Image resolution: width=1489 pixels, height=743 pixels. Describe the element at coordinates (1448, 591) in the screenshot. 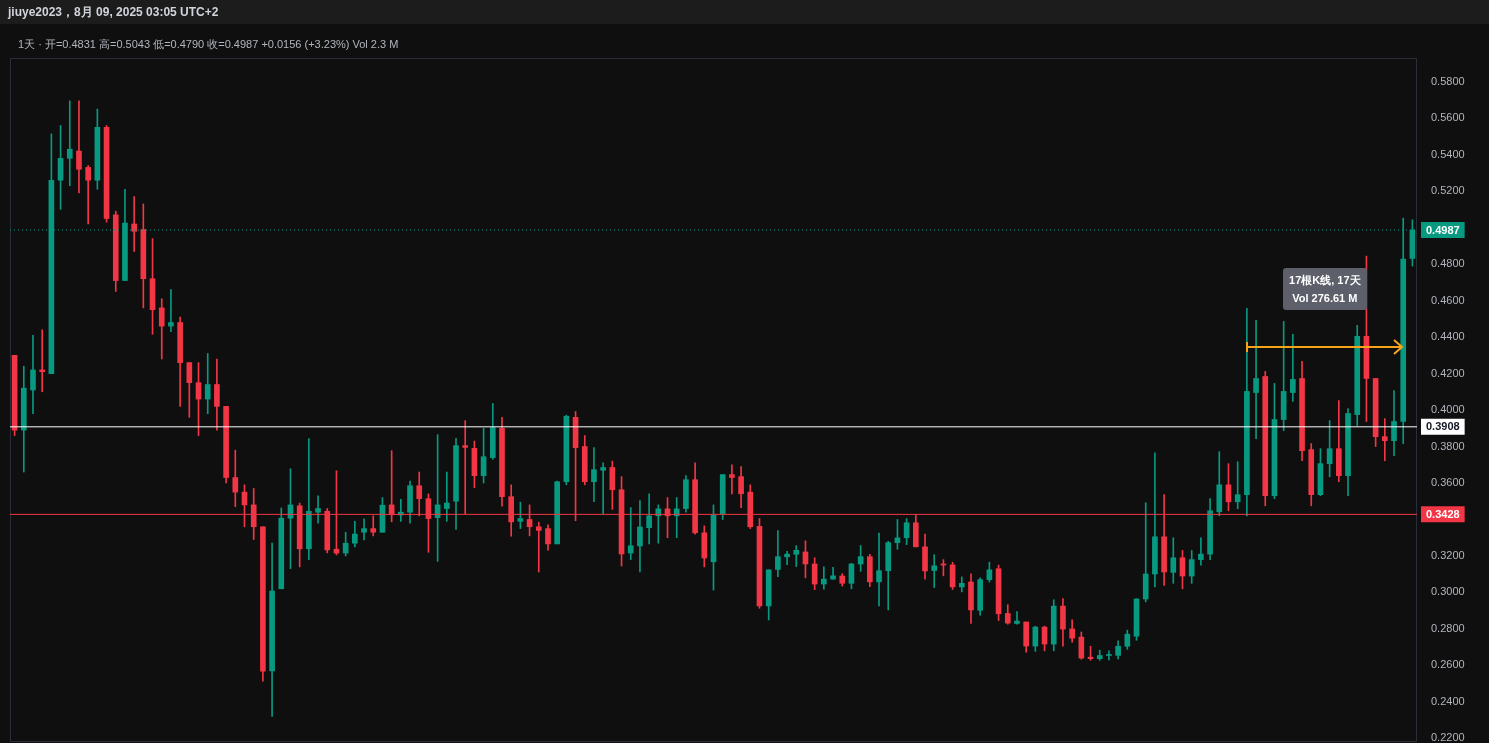

I see `y-tick-label: 0.3000` at that location.